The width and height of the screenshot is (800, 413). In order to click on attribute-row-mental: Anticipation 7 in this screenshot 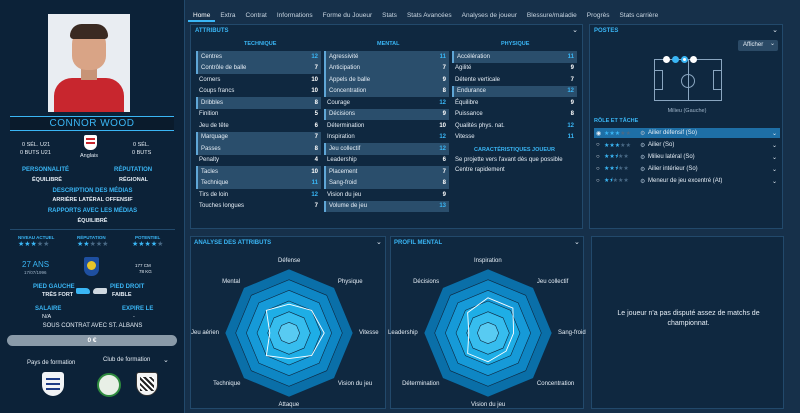, I will do `click(386, 68)`.